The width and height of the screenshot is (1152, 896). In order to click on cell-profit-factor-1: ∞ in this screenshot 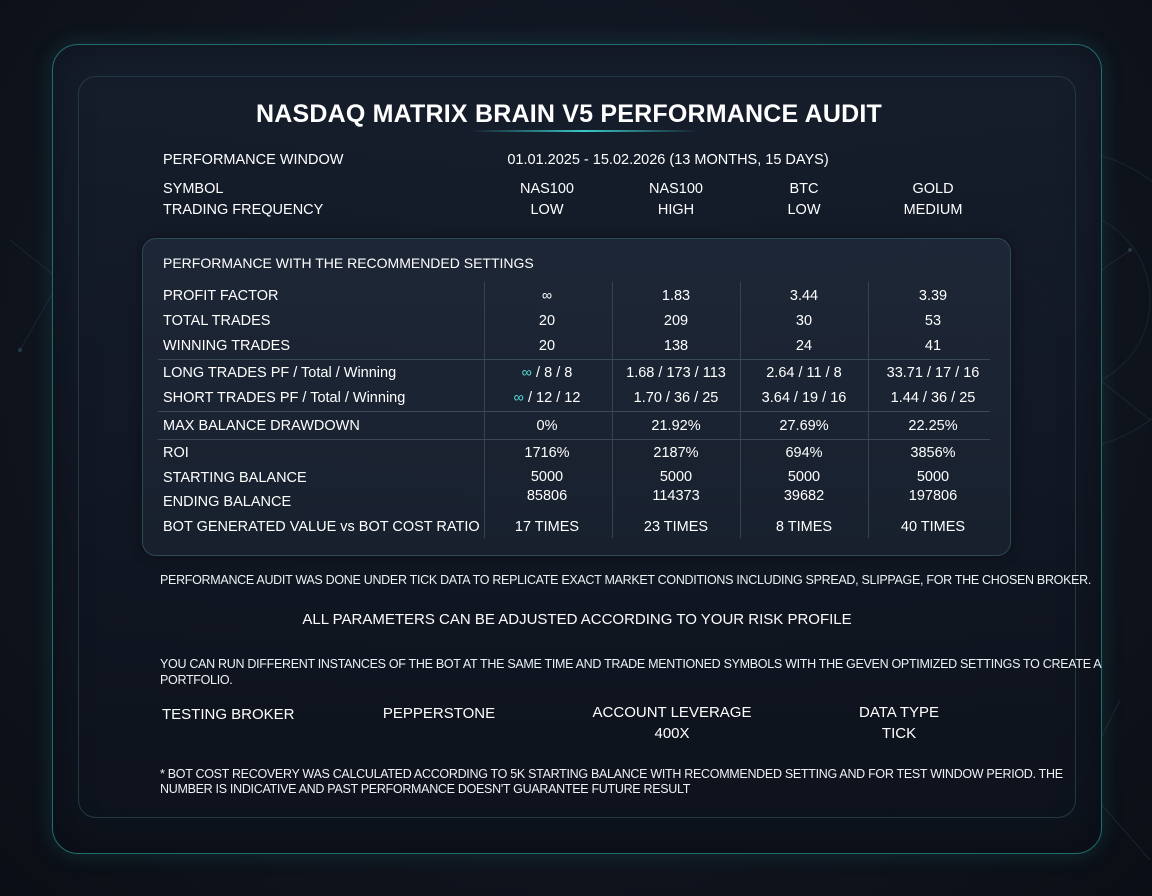, I will do `click(547, 296)`.